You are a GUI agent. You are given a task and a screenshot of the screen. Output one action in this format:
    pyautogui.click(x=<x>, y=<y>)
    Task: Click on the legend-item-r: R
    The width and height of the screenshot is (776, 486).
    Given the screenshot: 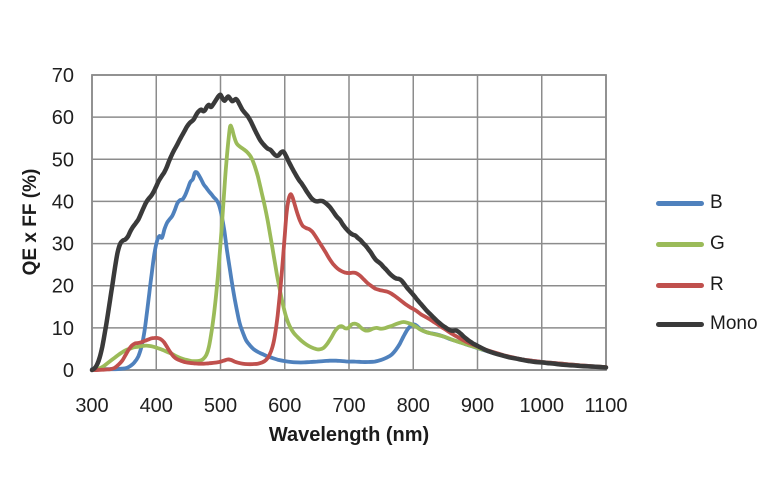 What is the action you would take?
    pyautogui.click(x=690, y=285)
    